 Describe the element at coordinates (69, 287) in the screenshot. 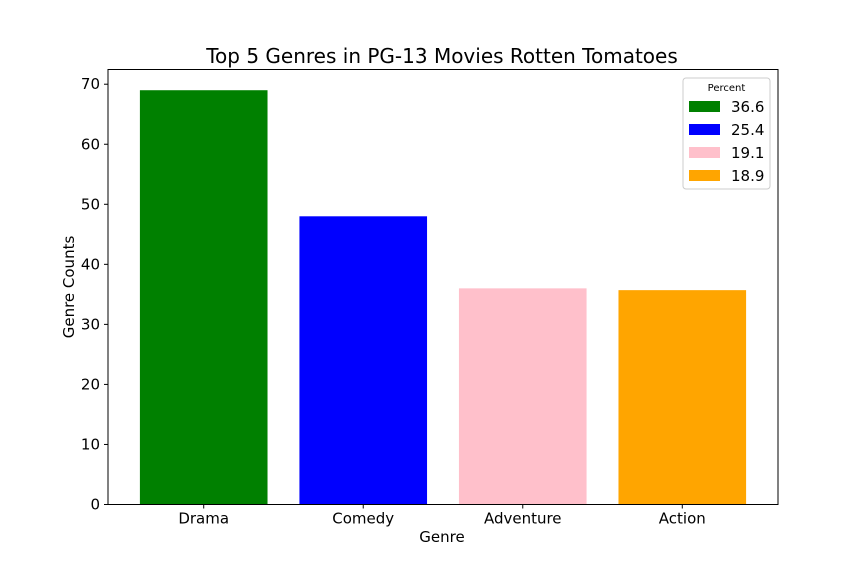

I see `y-axis-label: Genre Counts` at that location.